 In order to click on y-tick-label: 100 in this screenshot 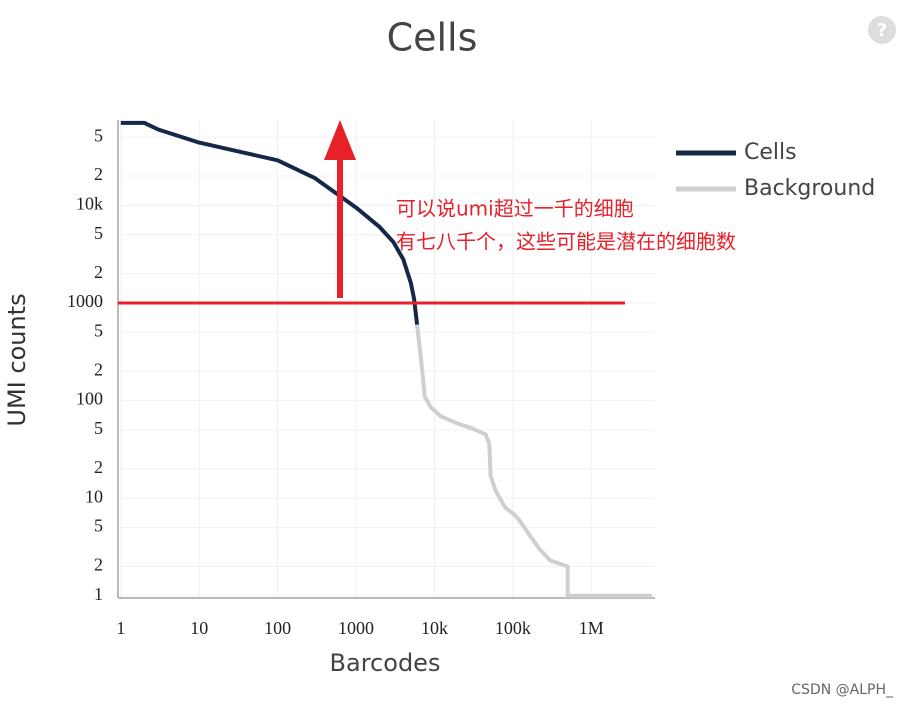, I will do `click(89, 399)`.